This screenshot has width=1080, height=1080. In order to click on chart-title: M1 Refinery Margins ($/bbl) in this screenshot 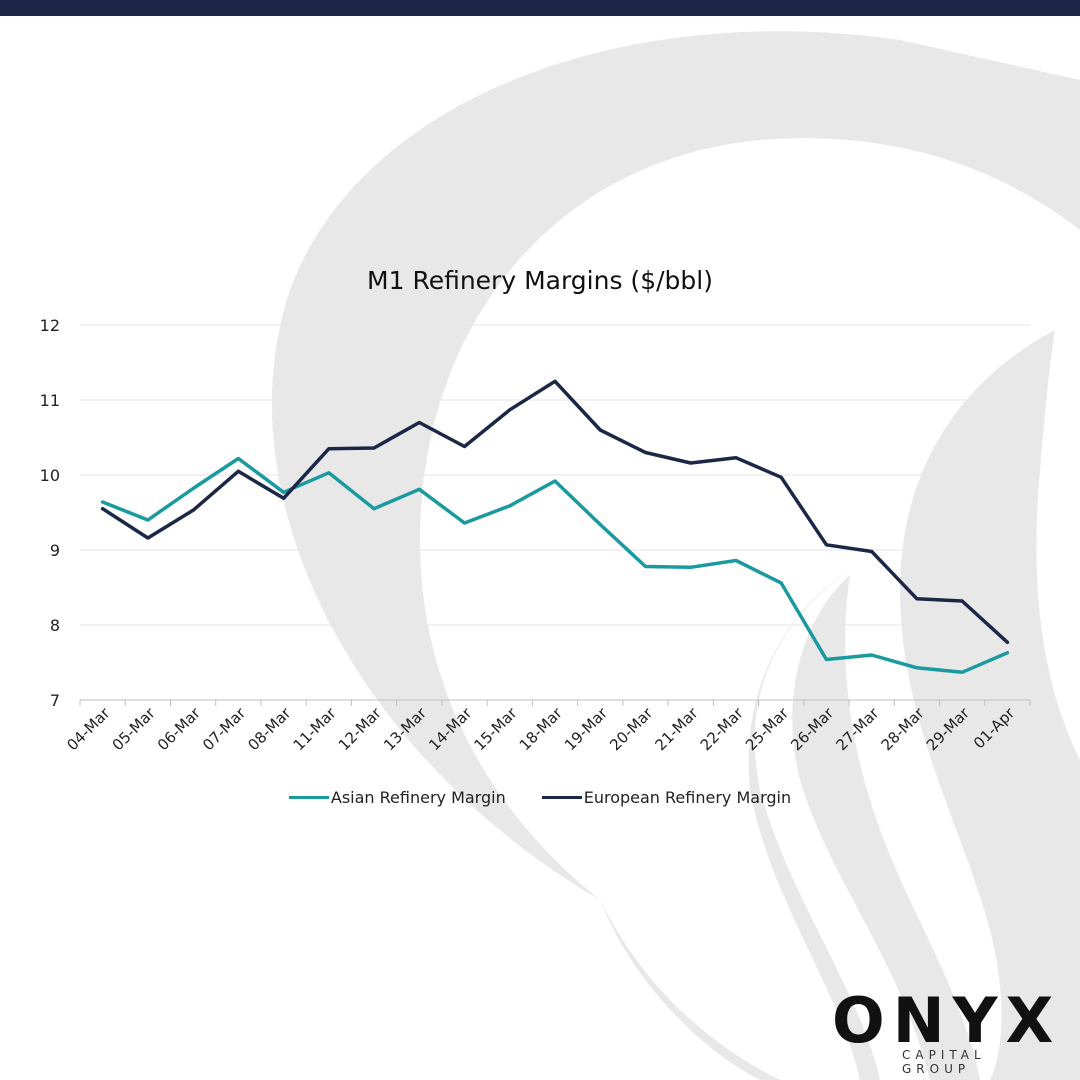, I will do `click(540, 280)`.